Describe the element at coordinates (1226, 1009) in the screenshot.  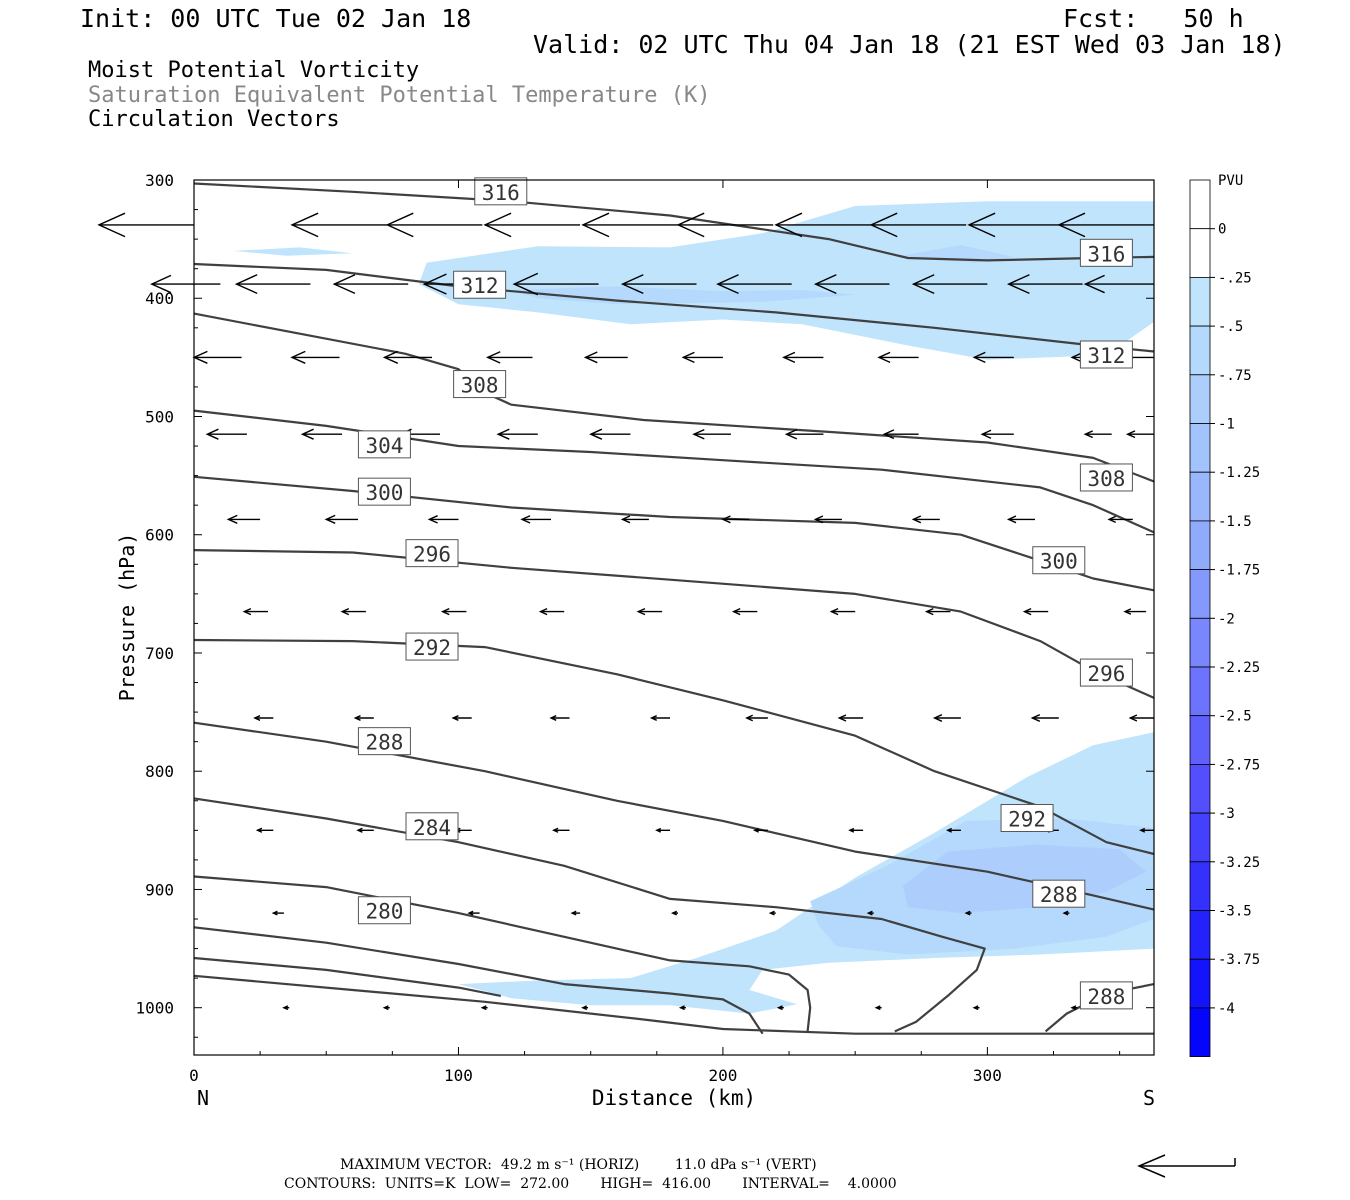
I see `colorbar-label-16: -4` at that location.